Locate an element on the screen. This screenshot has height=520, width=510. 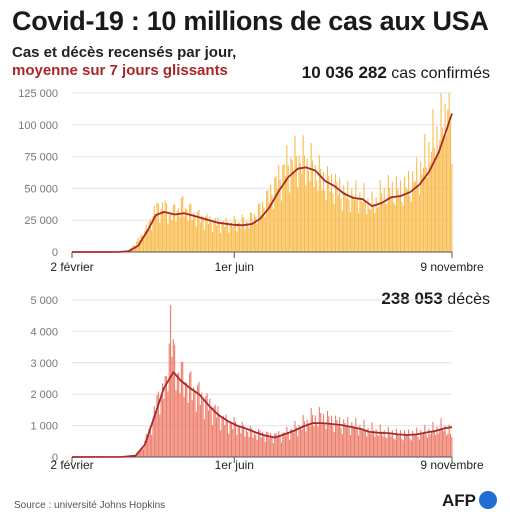
cases-total-value: 10 036 282 is located at coordinates (344, 72).